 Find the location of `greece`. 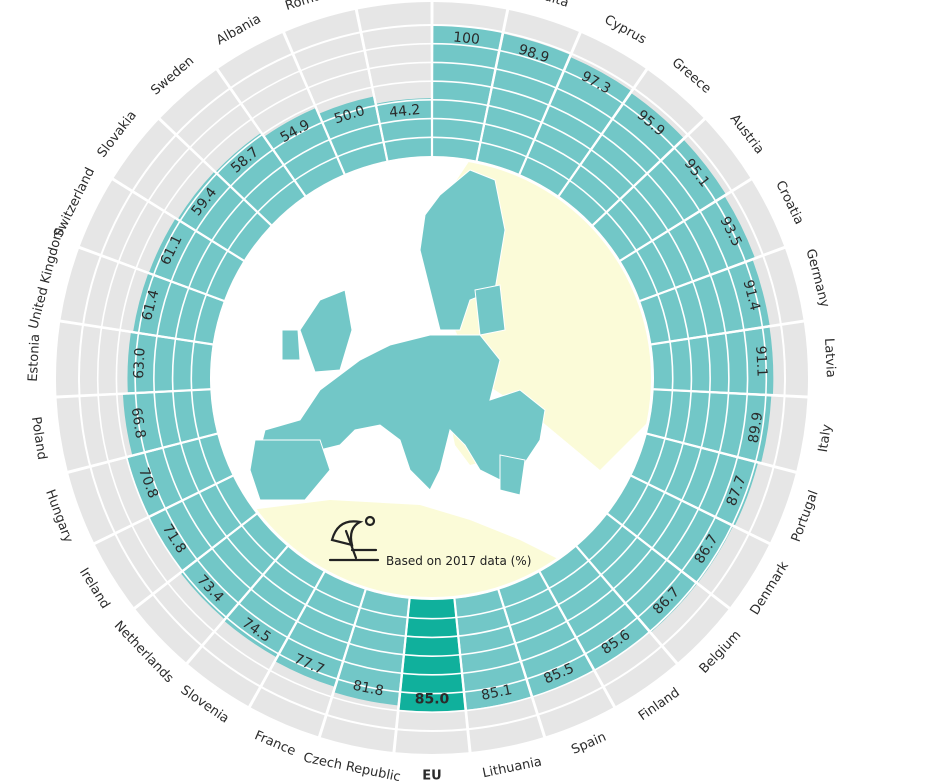

greece is located at coordinates (512, 475).